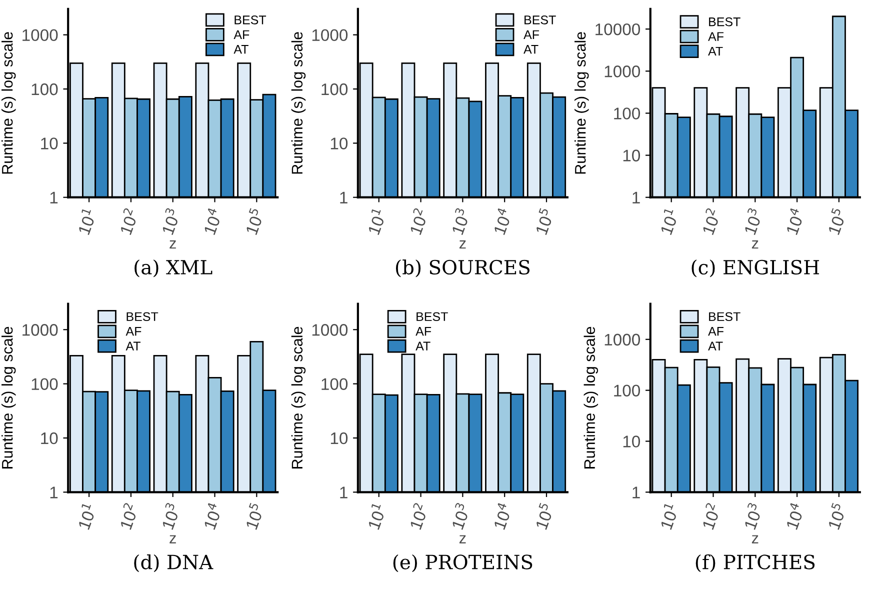  I want to click on text: (a) XML, so click(173, 269).